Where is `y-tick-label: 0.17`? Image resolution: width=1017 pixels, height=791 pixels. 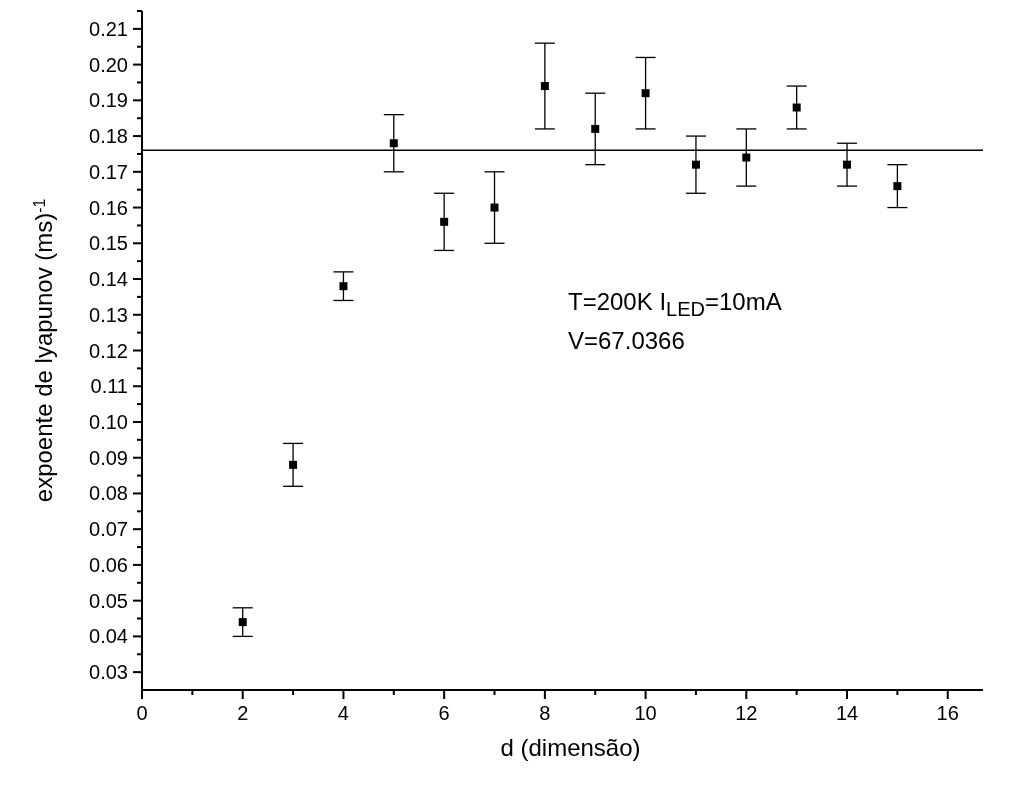
y-tick-label: 0.17 is located at coordinates (108, 171).